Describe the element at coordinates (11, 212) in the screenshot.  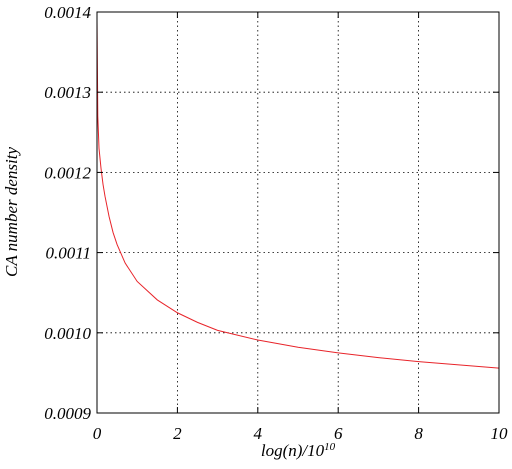
I see `y-axis-label: CA number density` at that location.